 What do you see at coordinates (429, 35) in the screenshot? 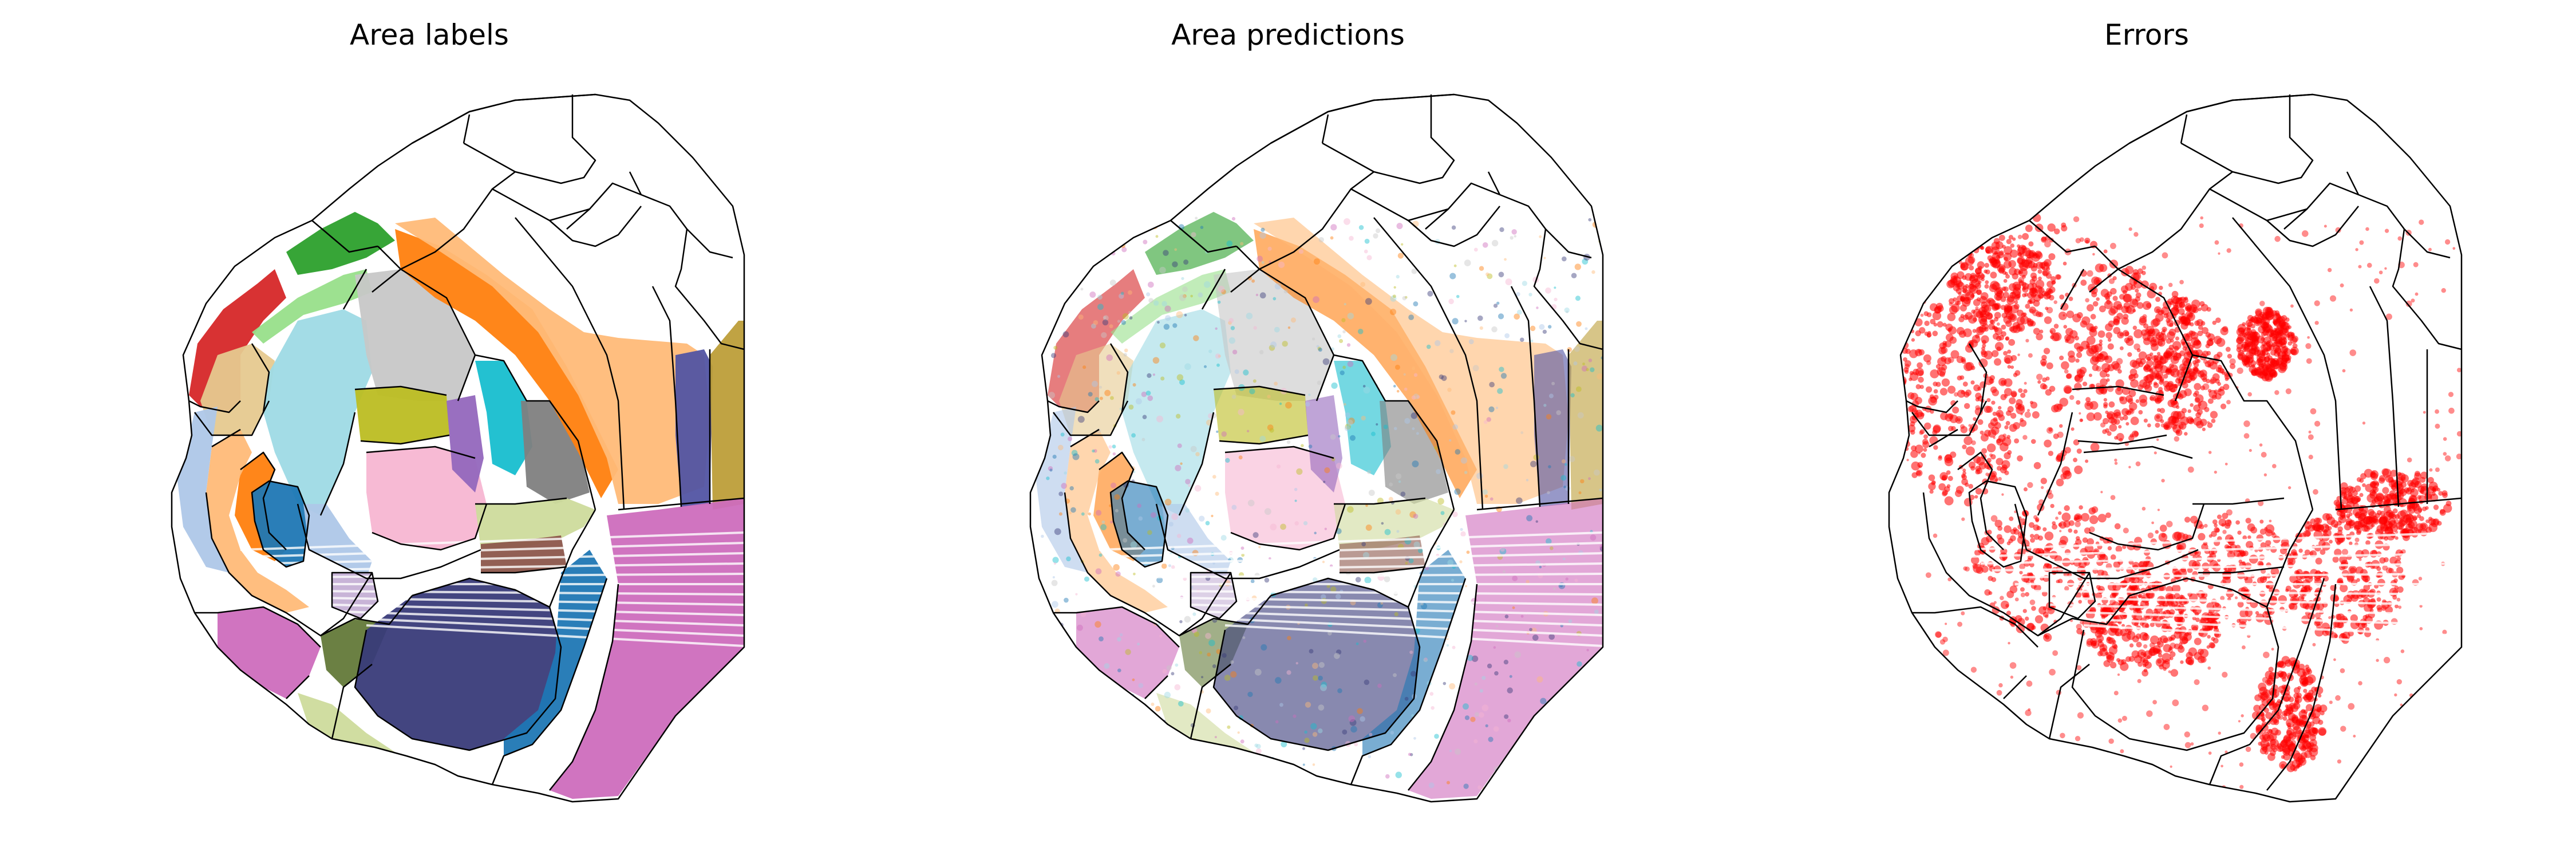
I see `panel-title: Area labels` at bounding box center [429, 35].